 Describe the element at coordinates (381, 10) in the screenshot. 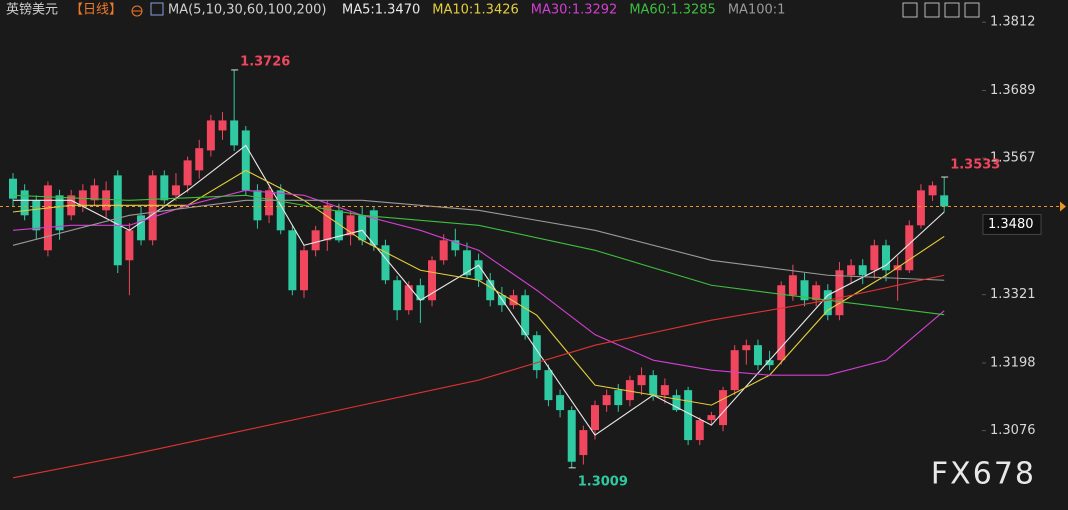

I see `legend-entry: MA5:1.3470` at that location.